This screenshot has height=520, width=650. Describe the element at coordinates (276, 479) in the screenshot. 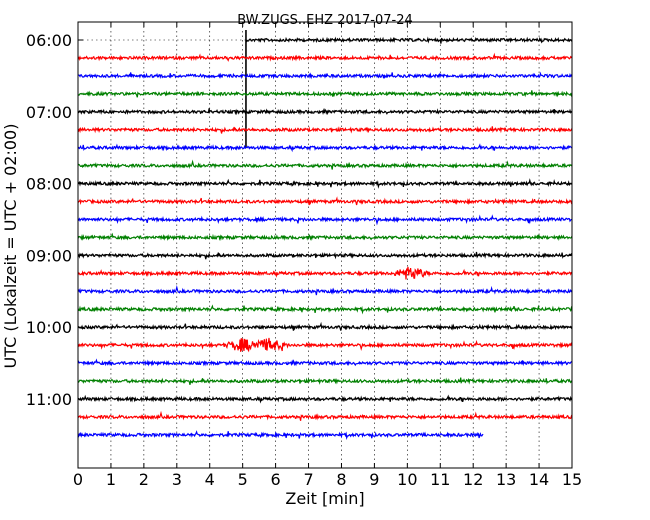

I see `x-tick-label: 6` at that location.